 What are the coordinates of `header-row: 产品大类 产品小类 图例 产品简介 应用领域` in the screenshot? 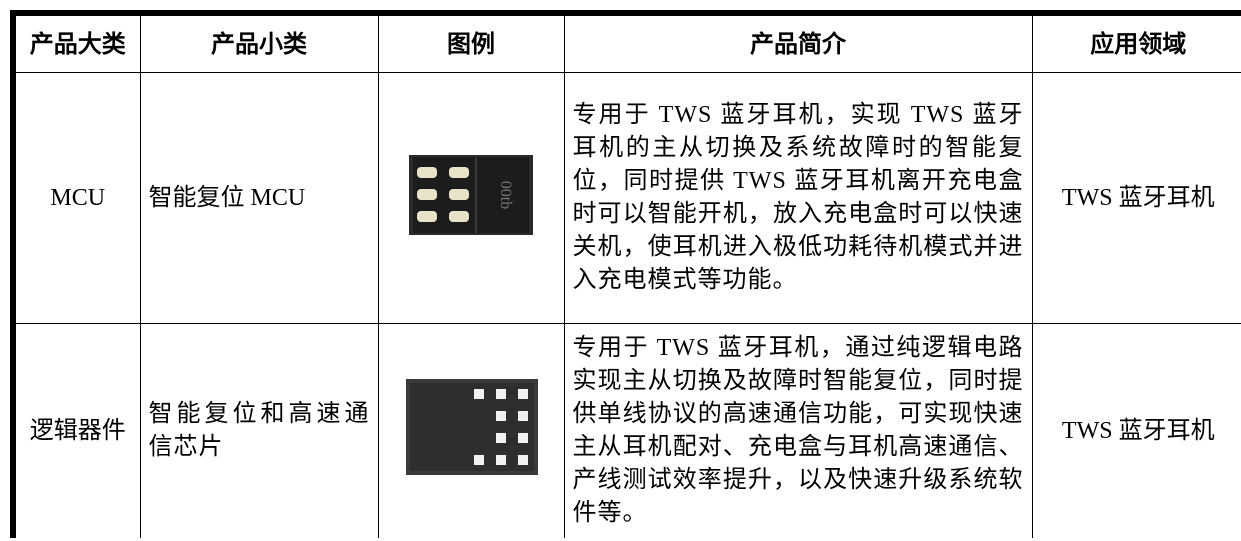 It's located at (626, 42).